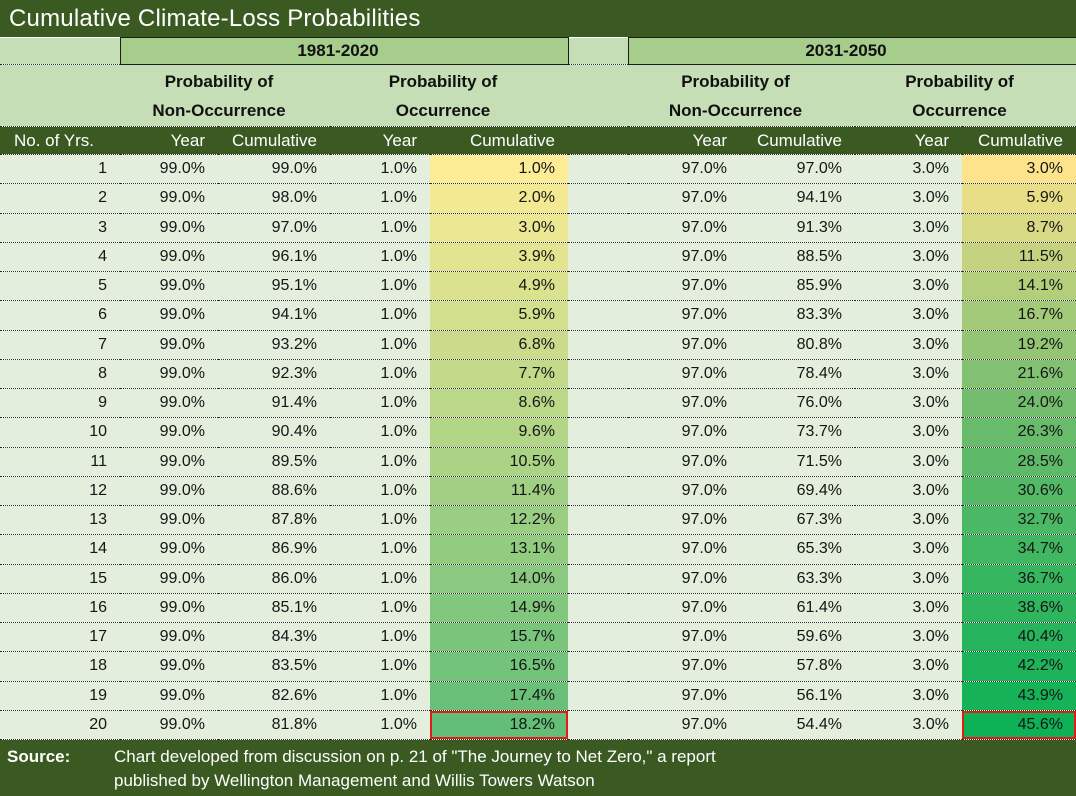  I want to click on cell-2031-occurrence-cumulative: 40.4%, so click(1019, 637).